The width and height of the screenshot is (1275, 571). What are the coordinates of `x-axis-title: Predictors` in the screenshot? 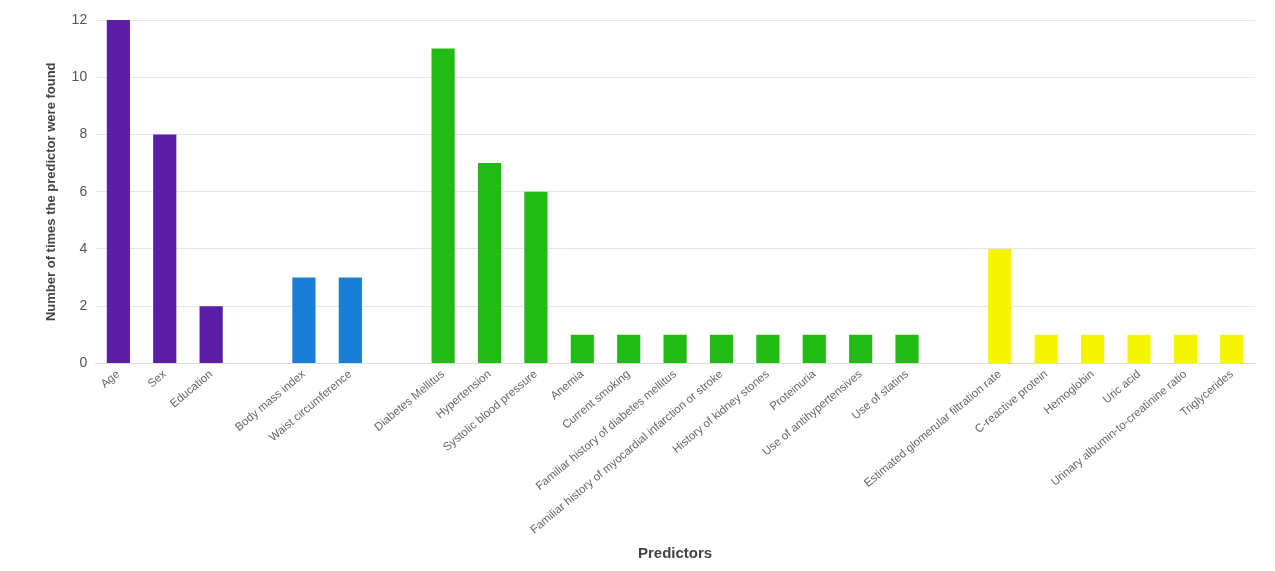 It's located at (675, 553).